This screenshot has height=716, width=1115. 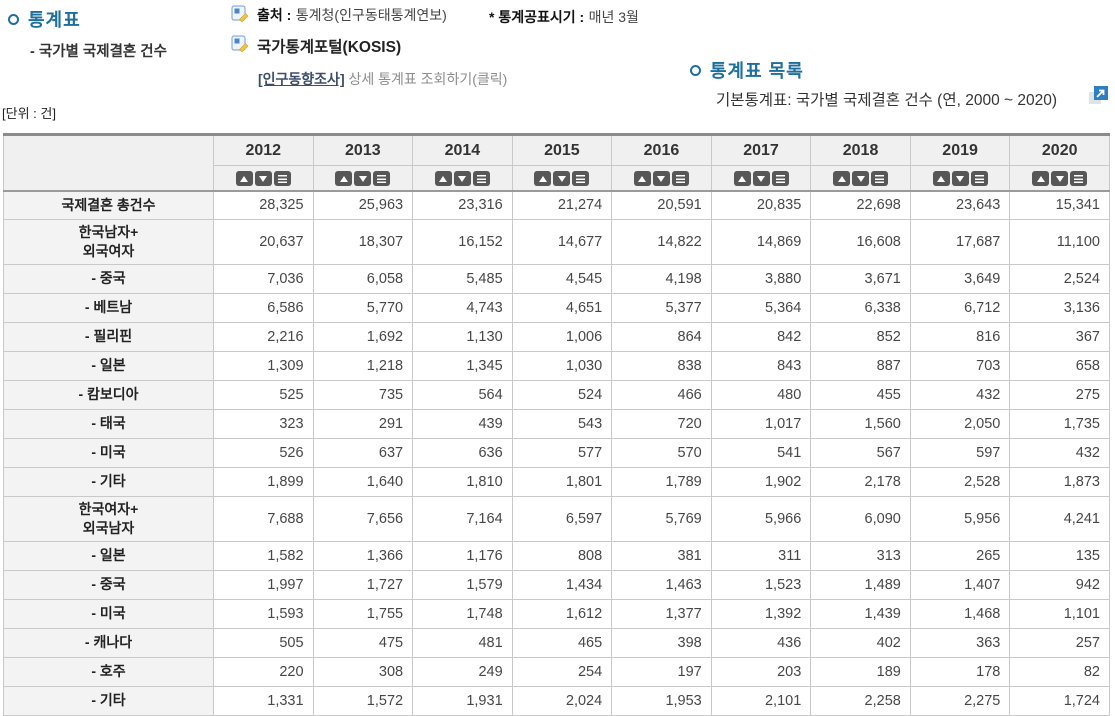 I want to click on value-cell: 465, so click(x=562, y=642).